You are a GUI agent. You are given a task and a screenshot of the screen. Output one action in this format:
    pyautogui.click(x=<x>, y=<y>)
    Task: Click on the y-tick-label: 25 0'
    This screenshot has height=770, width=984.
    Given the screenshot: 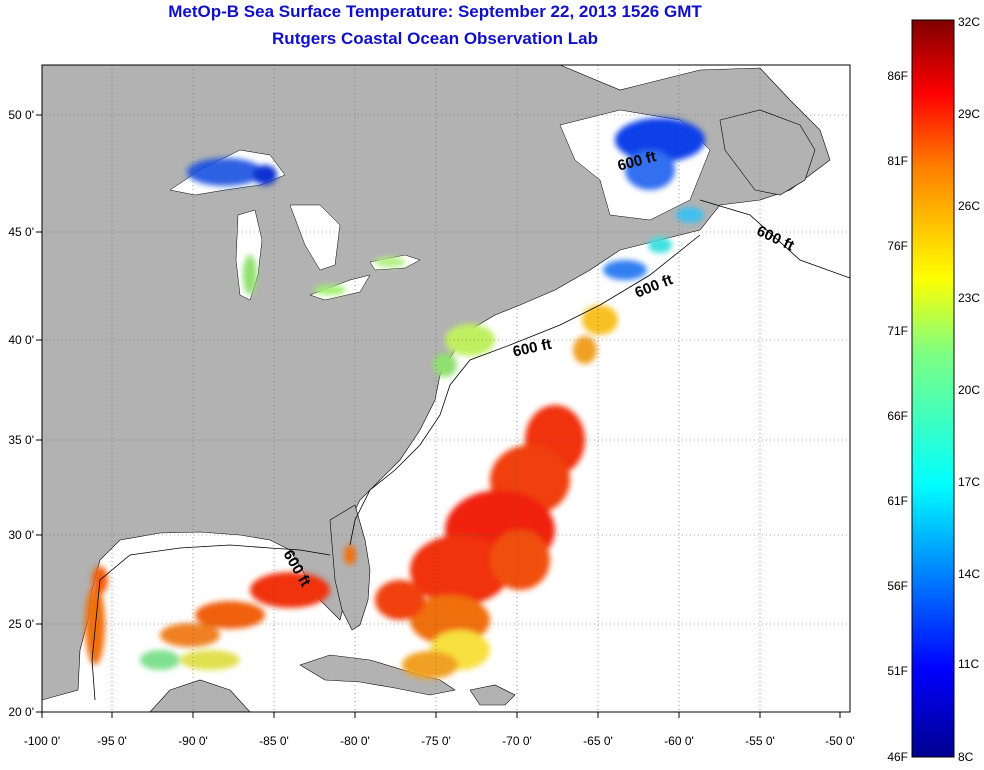 What is the action you would take?
    pyautogui.click(x=21, y=624)
    